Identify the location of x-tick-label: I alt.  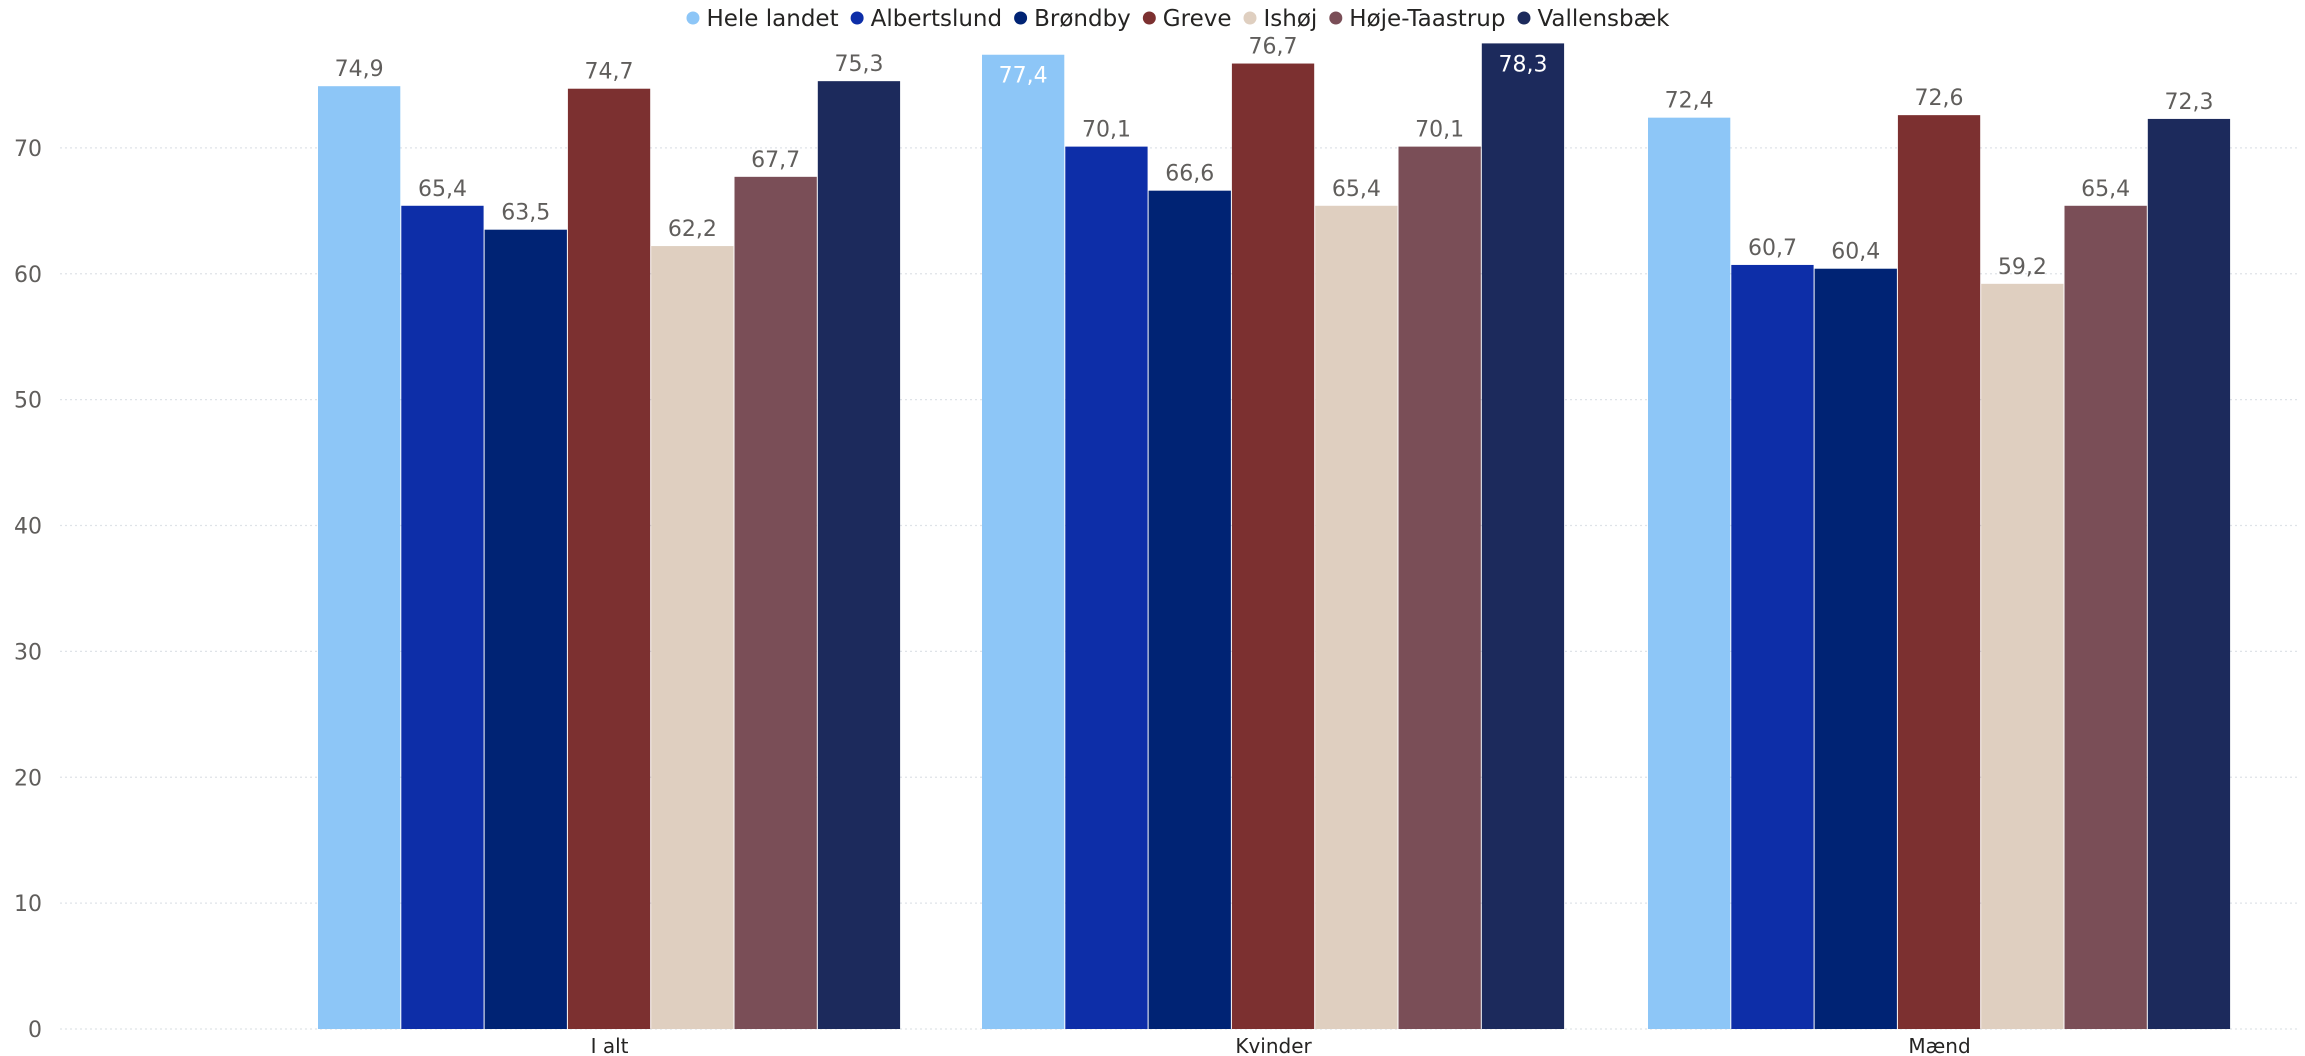
(610, 1045).